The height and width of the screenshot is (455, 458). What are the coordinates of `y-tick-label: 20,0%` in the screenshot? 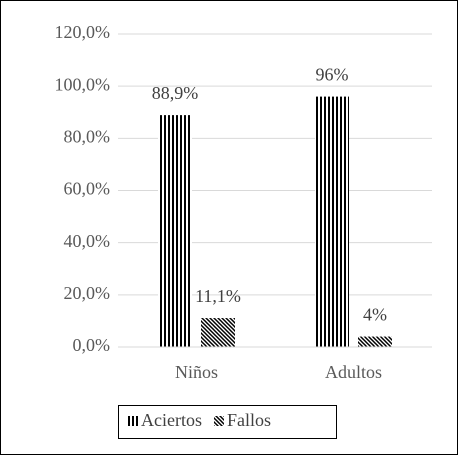 It's located at (87, 293).